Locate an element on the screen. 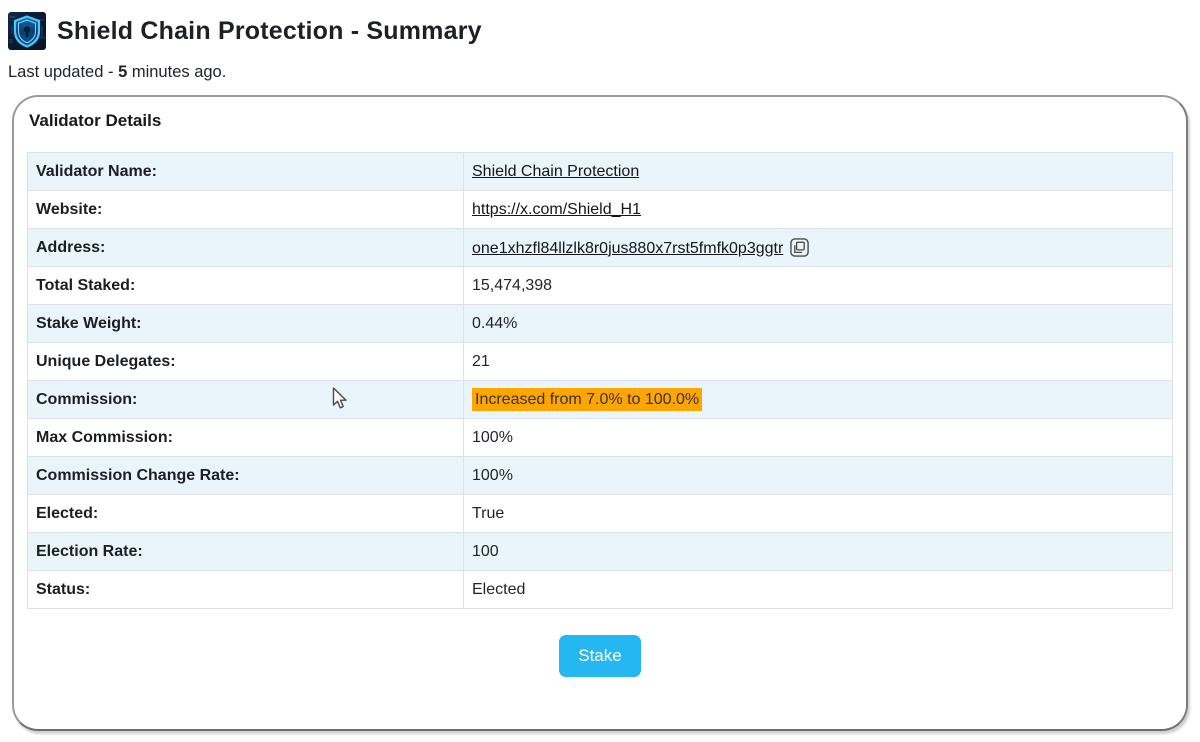  stake-button: Stake is located at coordinates (600, 656).